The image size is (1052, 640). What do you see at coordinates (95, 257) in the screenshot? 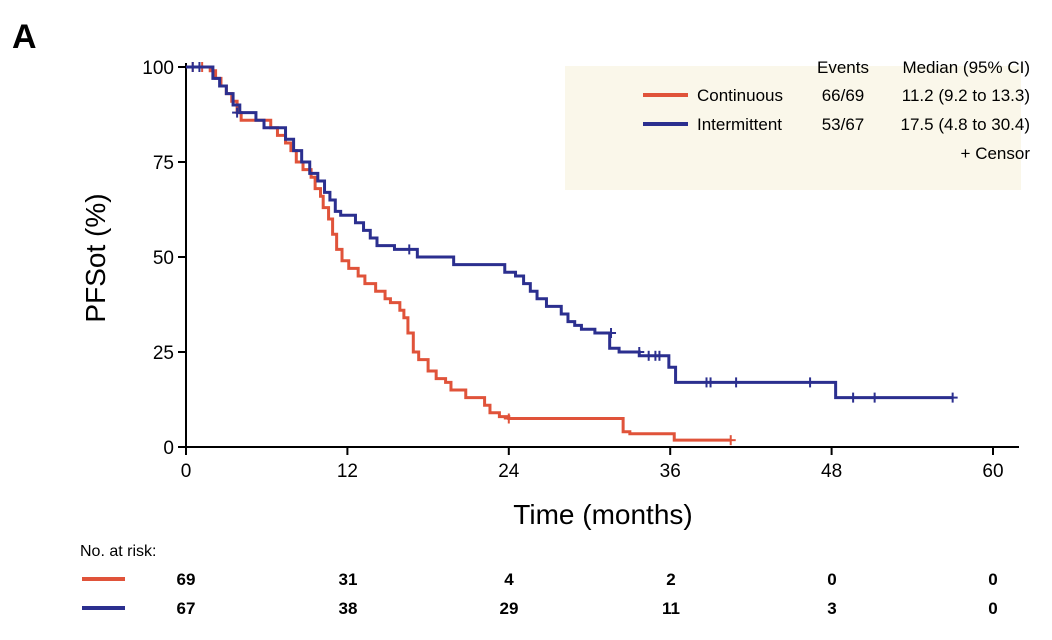
I see `y-axis-title: PFSot (%)` at bounding box center [95, 257].